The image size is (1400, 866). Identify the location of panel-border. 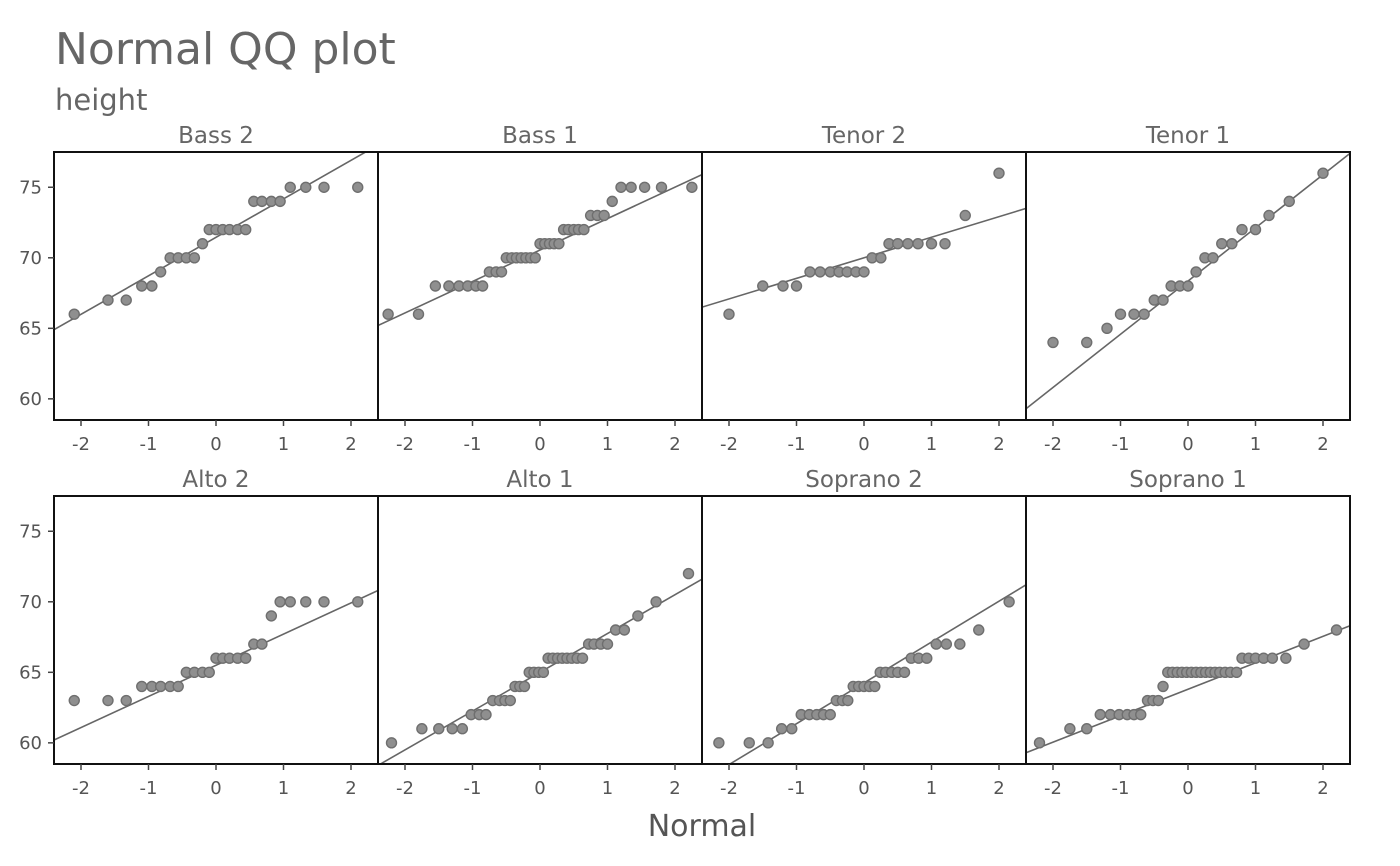
(1188, 630).